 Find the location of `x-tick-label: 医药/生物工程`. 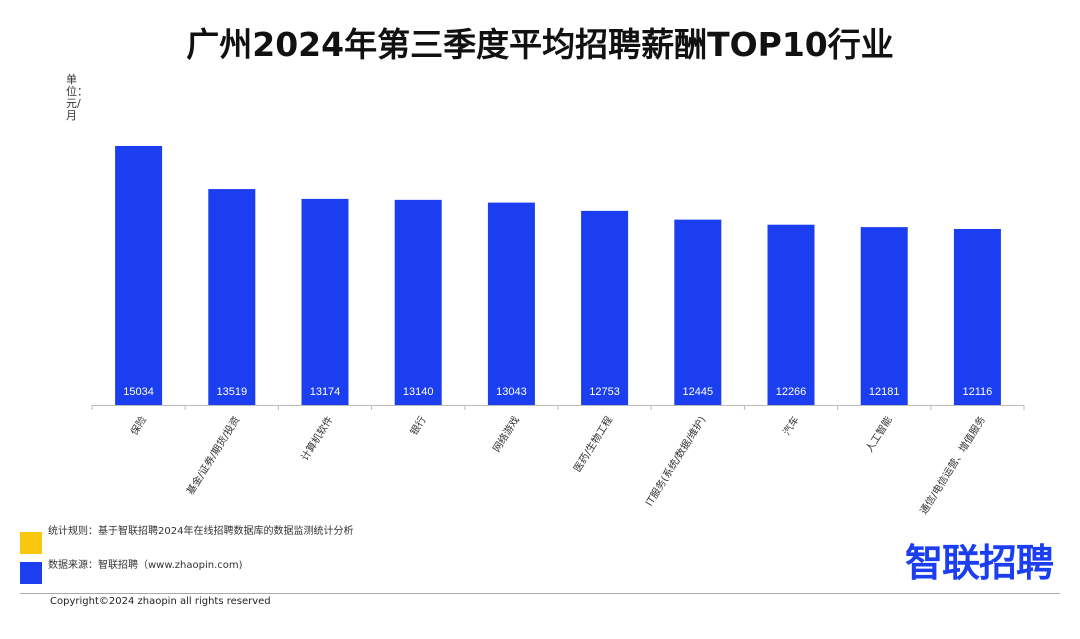

x-tick-label: 医药/生物工程 is located at coordinates (593, 444).